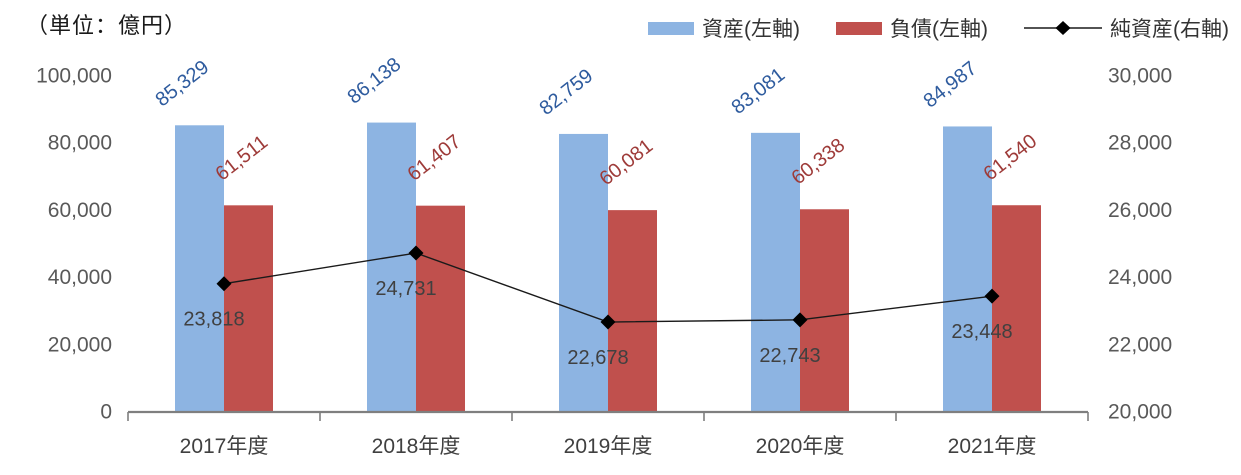 Image resolution: width=1241 pixels, height=475 pixels. I want to click on left-axis-tick-label: 60,000, so click(80, 210).